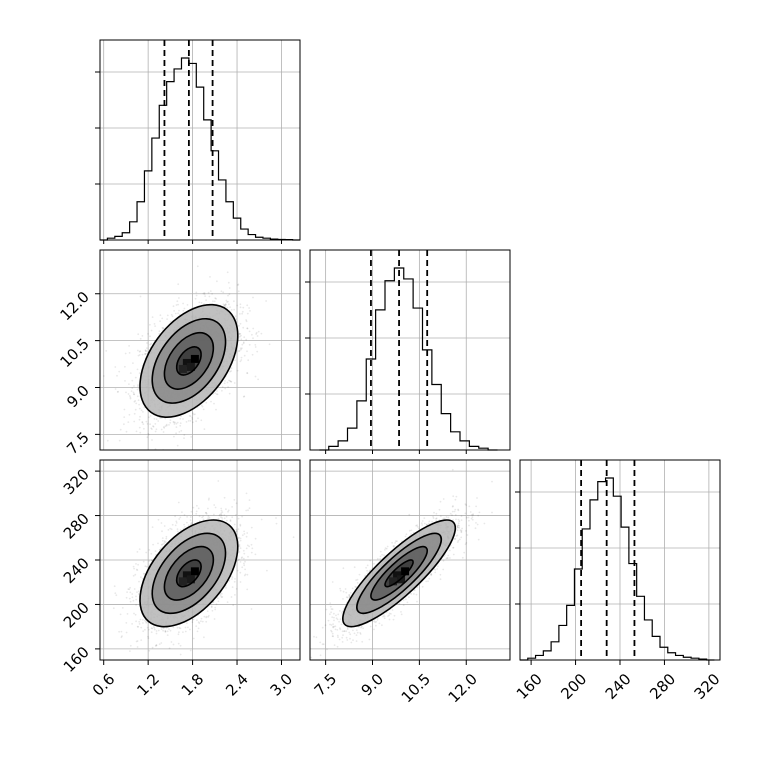 This screenshot has height=760, width=760. I want to click on y-tick-label: 7.5, so click(78, 443).